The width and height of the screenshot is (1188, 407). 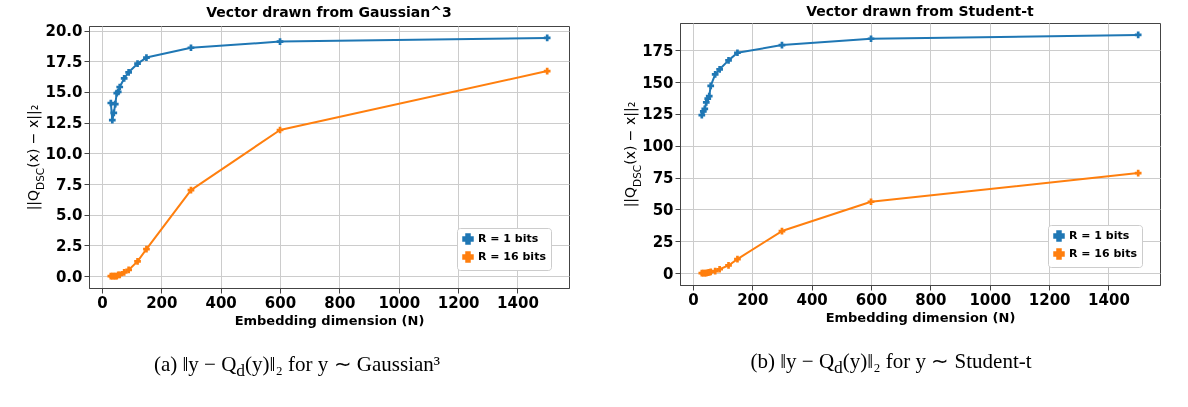 I want to click on y-tick-label: 20.0, so click(x=63, y=31).